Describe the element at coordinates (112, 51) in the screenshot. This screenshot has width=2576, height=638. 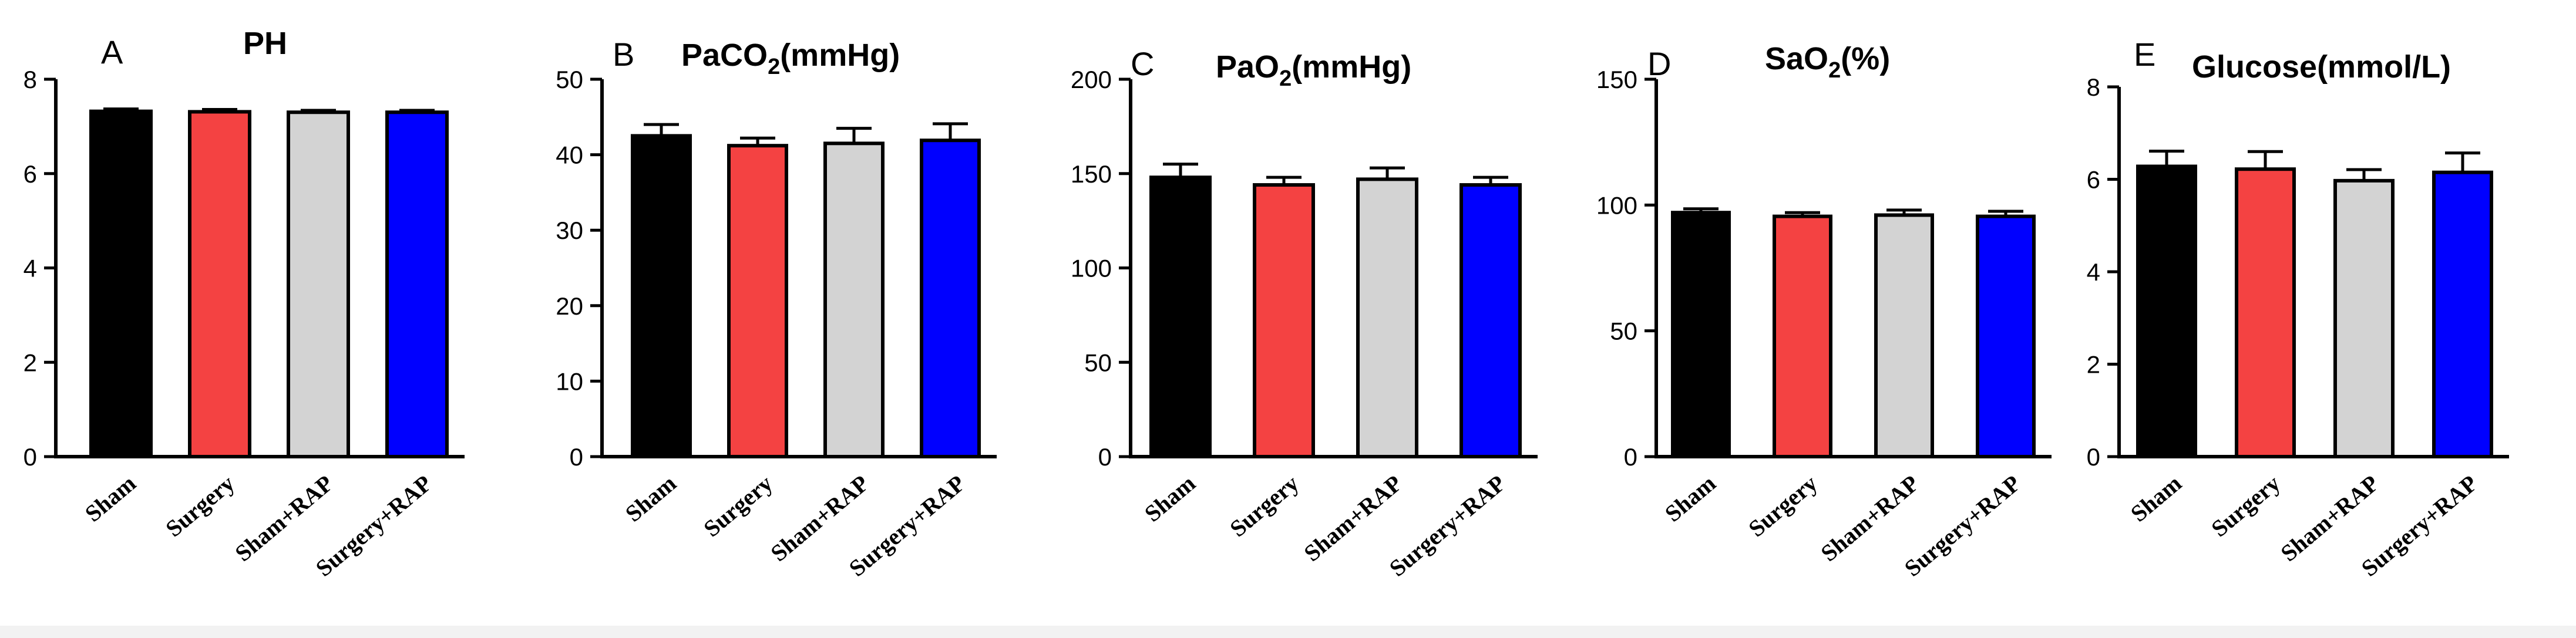
I see `panel-letter: A` at that location.